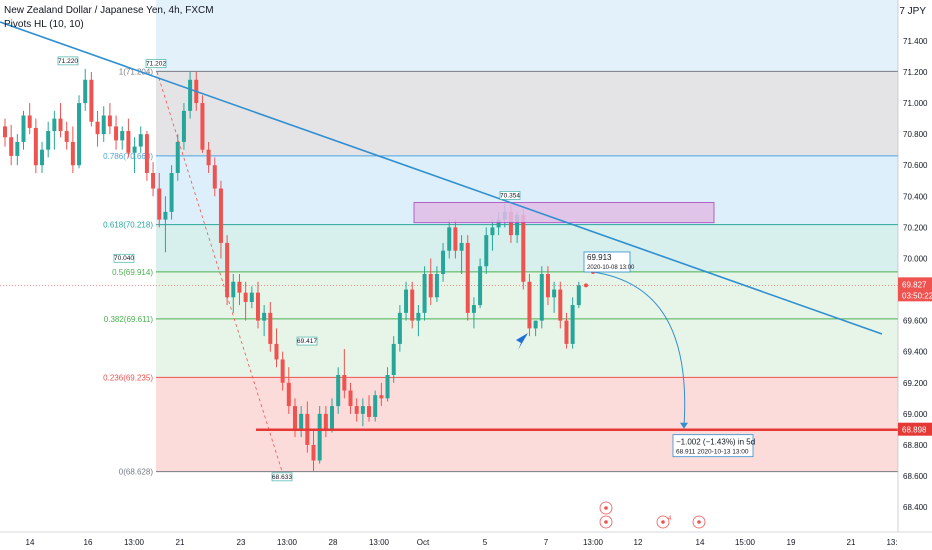  What do you see at coordinates (510, 195) in the screenshot?
I see `pivot-label-text: 70.354` at bounding box center [510, 195].